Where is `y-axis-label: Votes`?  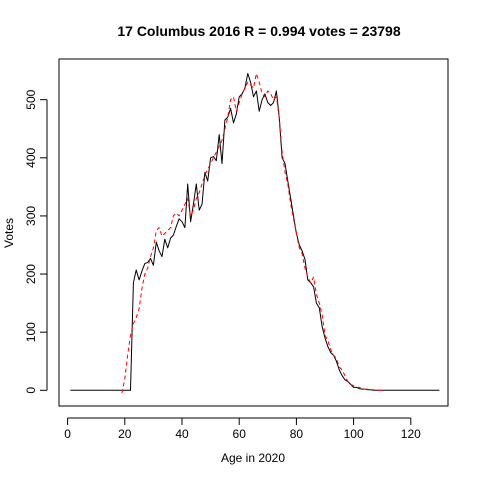 y-axis-label: Votes is located at coordinates (9, 233).